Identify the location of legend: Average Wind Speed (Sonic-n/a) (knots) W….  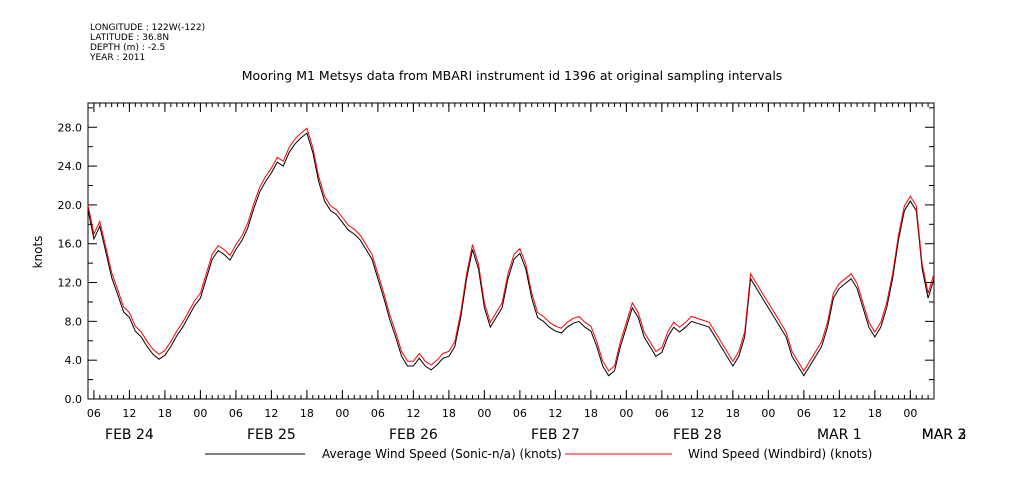
(538, 454).